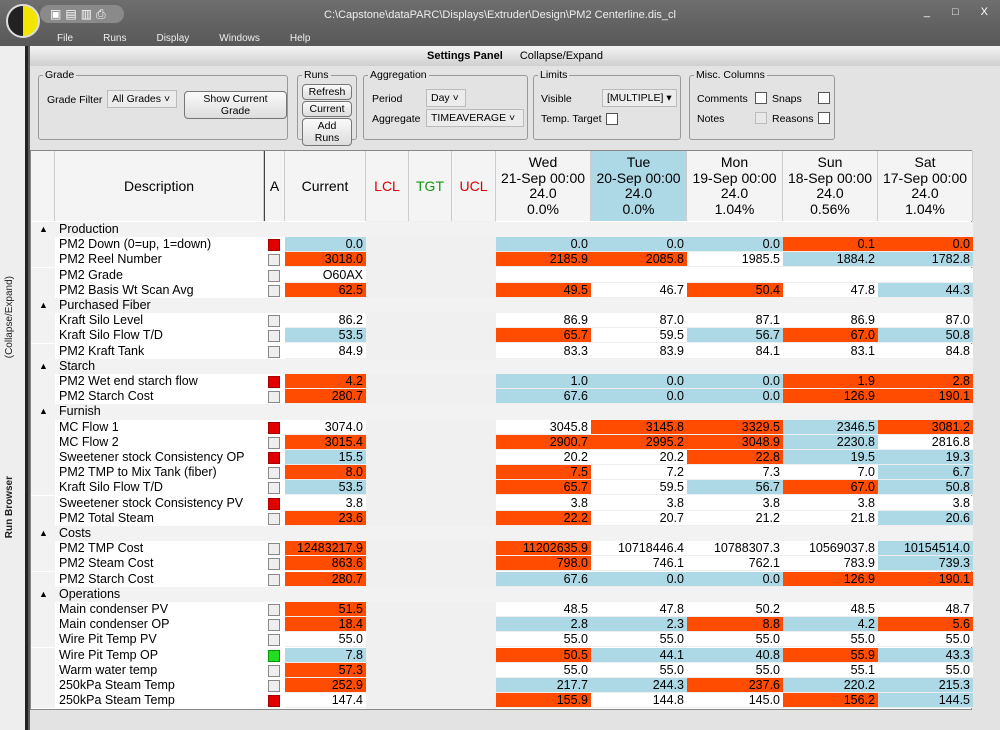 This screenshot has width=1000, height=730. What do you see at coordinates (325, 579) in the screenshot?
I see `current-value-cell: 280.7` at bounding box center [325, 579].